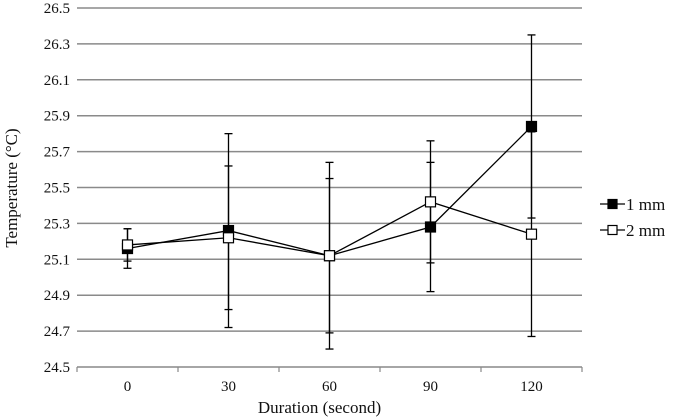 Image resolution: width=677 pixels, height=419 pixels. Describe the element at coordinates (319, 407) in the screenshot. I see `x-axis-title: Duration (second)` at that location.